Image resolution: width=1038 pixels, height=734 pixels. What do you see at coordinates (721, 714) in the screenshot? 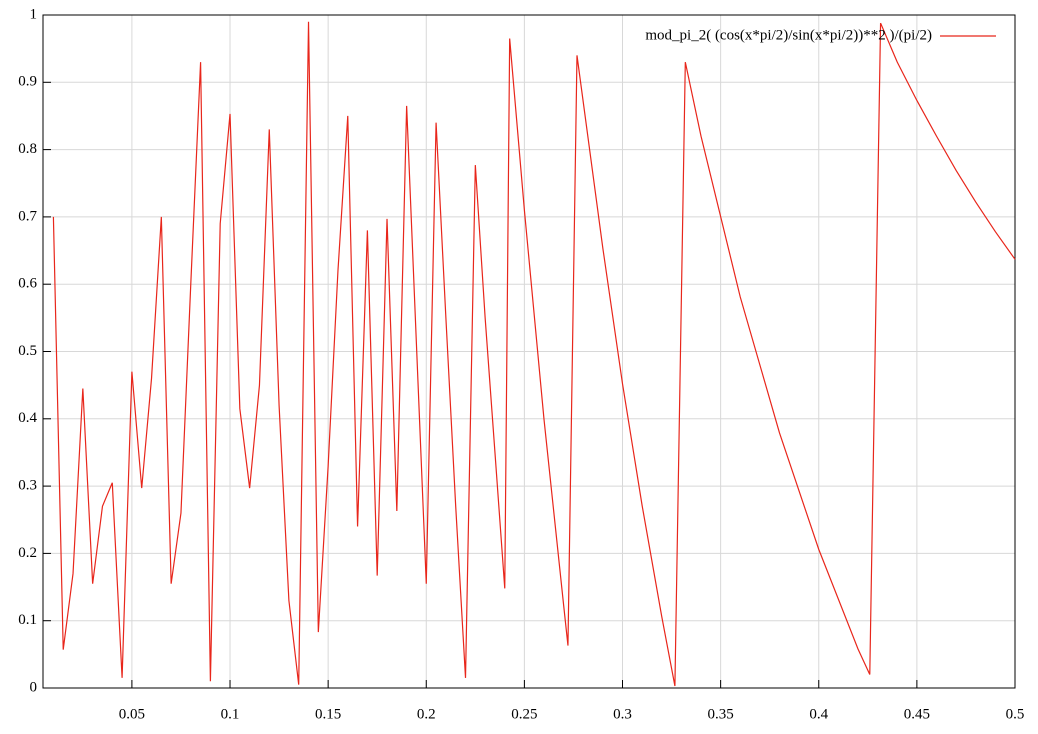
I see `x-tick-label: 0.35` at bounding box center [721, 714].